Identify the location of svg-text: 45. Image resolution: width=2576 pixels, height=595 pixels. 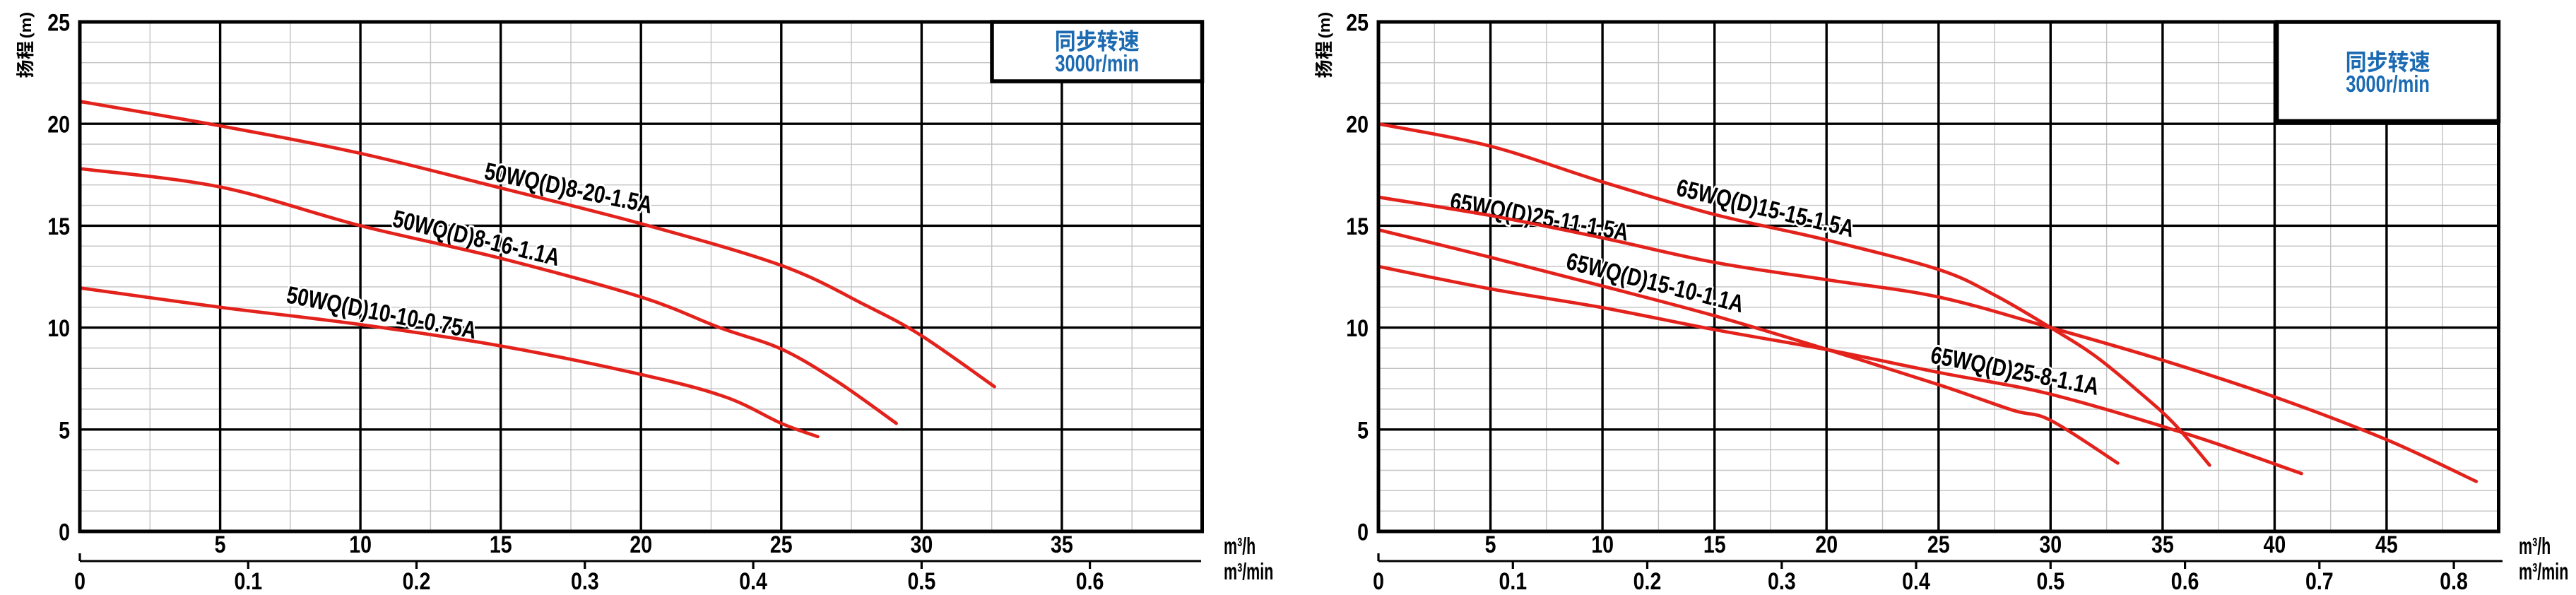
(2386, 544).